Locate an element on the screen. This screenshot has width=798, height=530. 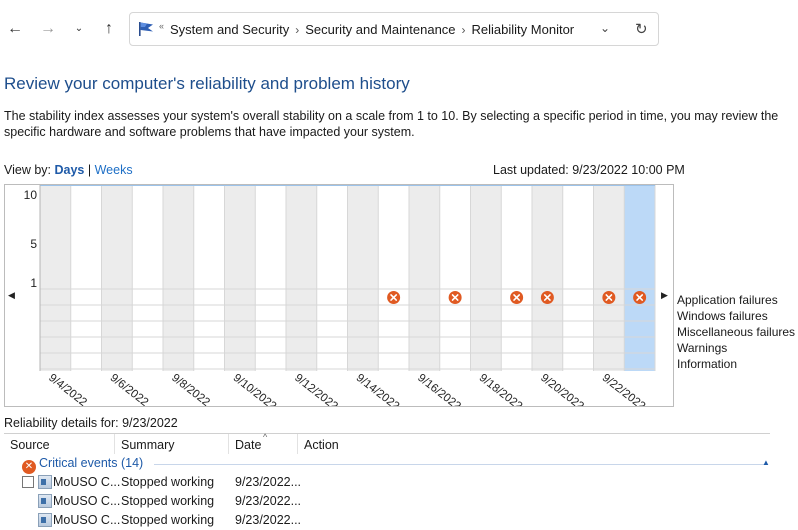
x-date-label: 9/6/2022 is located at coordinates (129, 389).